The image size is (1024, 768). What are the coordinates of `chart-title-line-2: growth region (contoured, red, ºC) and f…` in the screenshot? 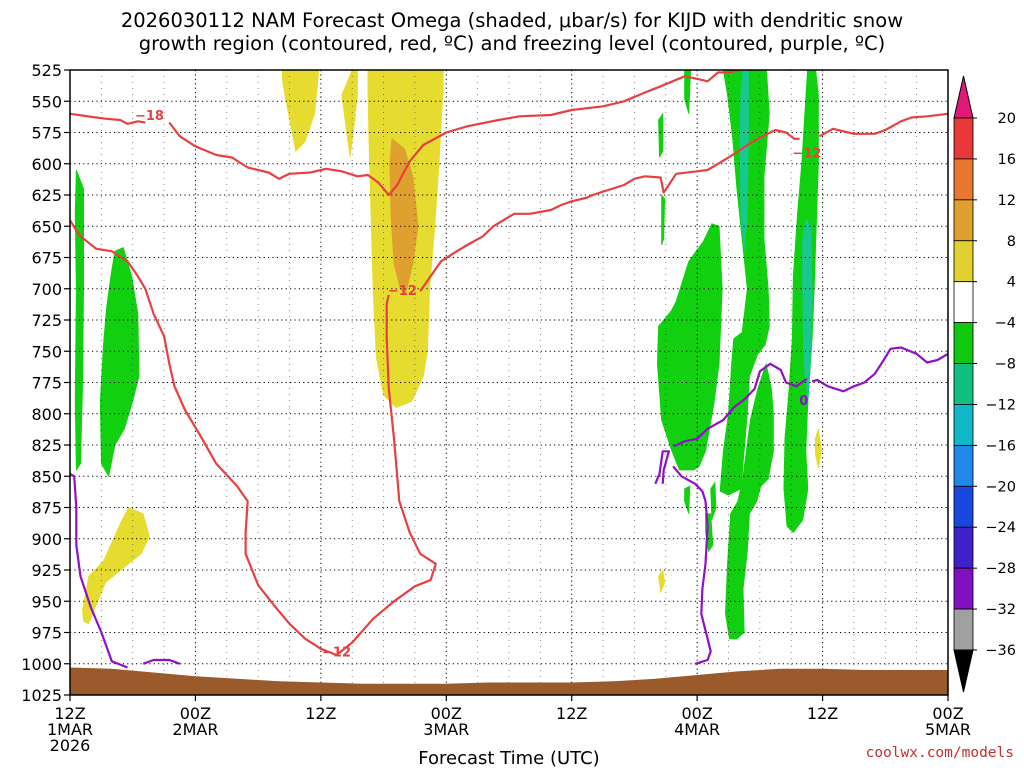 It's located at (512, 43).